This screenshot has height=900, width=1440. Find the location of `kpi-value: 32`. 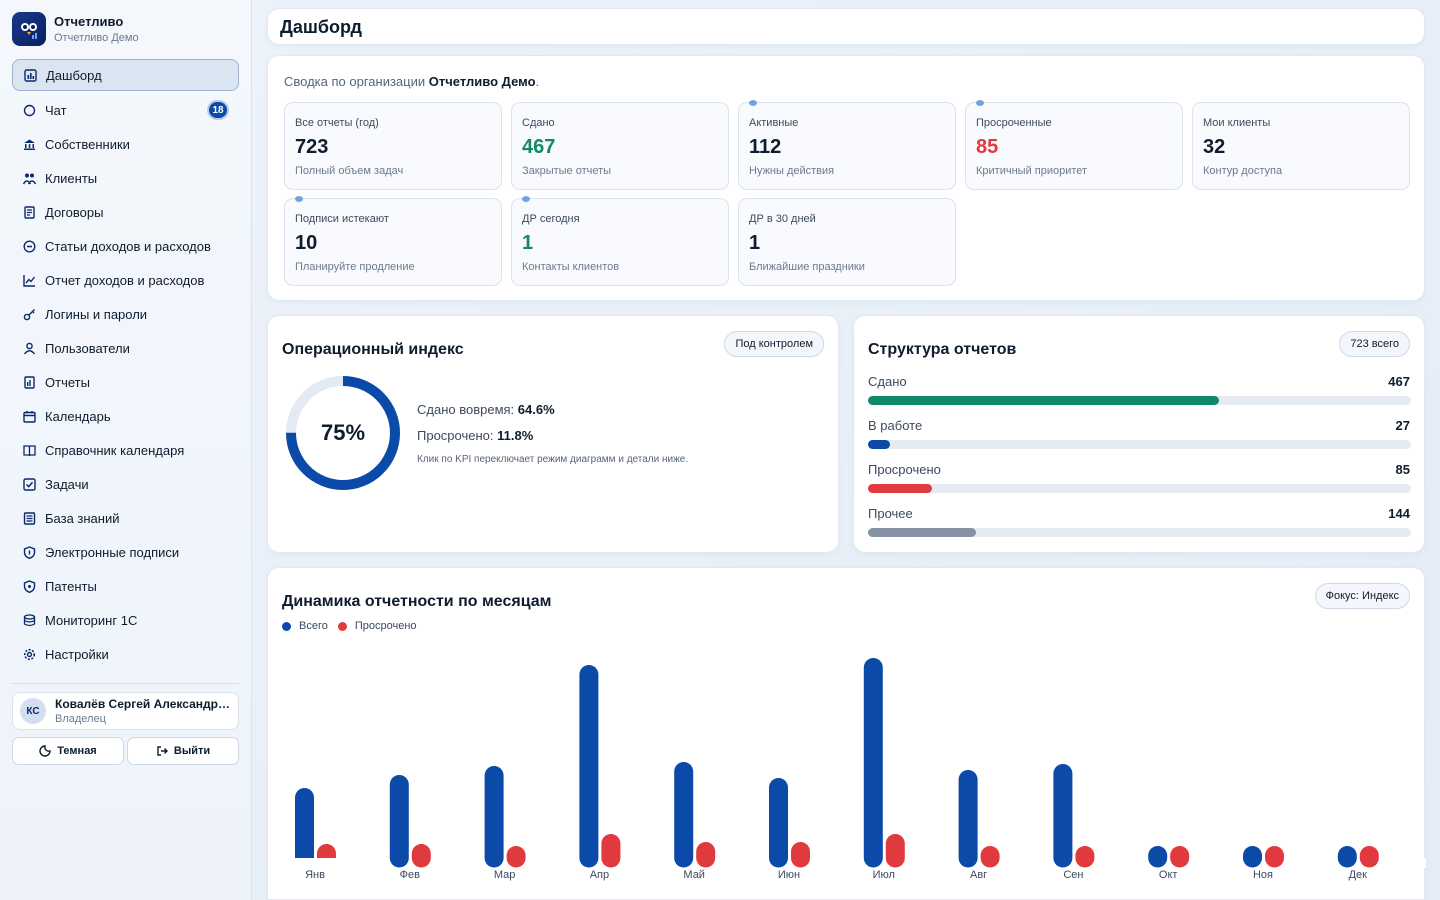

kpi-value: 32 is located at coordinates (1214, 147).